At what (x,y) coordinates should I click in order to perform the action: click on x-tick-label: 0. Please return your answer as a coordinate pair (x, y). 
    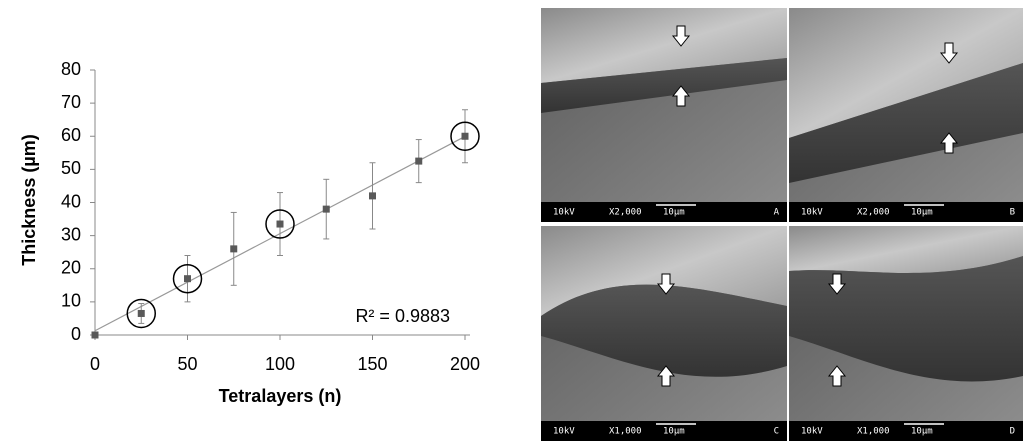
    Looking at the image, I should click on (95, 364).